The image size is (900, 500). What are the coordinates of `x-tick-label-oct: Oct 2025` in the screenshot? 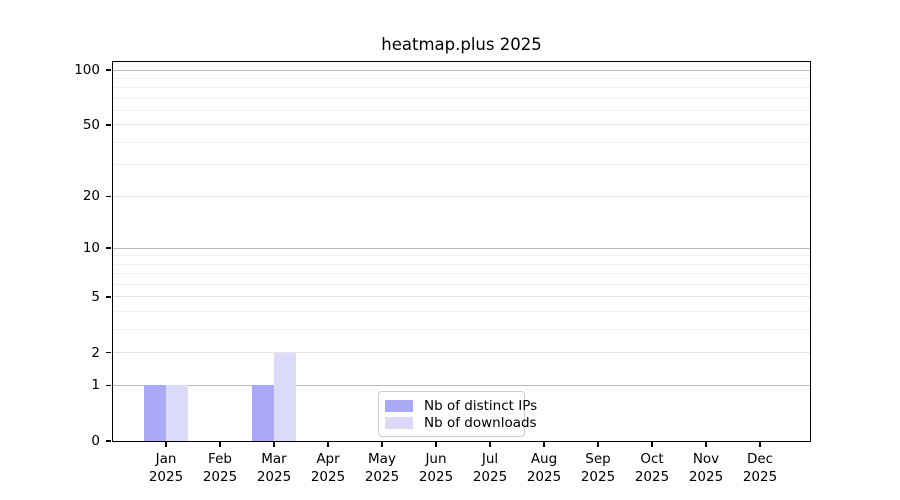 It's located at (652, 468).